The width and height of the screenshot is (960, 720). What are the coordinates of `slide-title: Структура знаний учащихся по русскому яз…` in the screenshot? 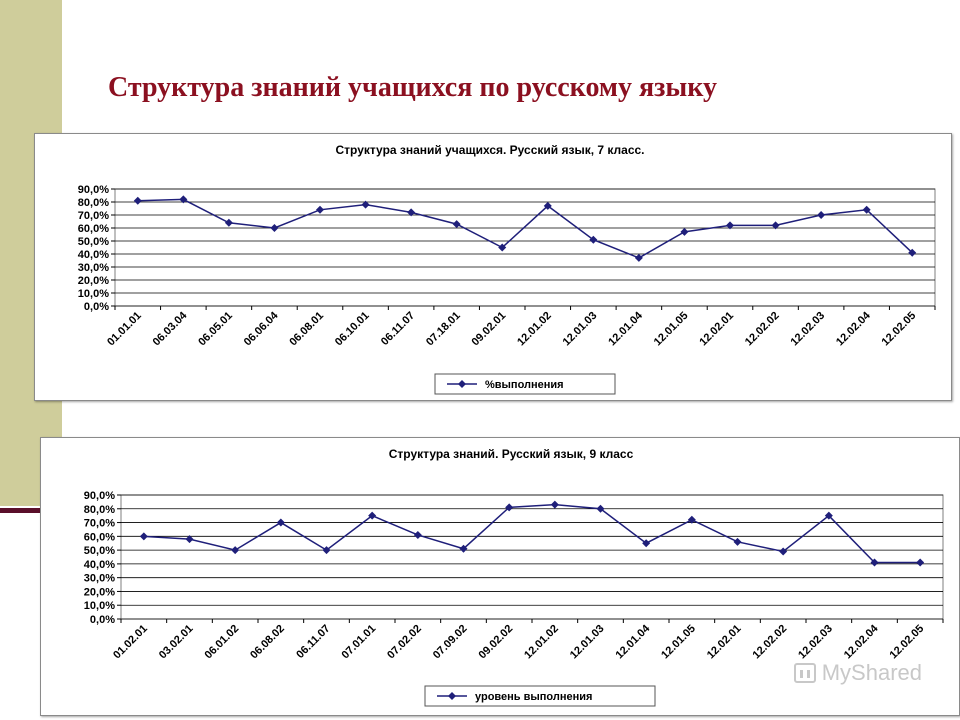 It's located at (412, 87).